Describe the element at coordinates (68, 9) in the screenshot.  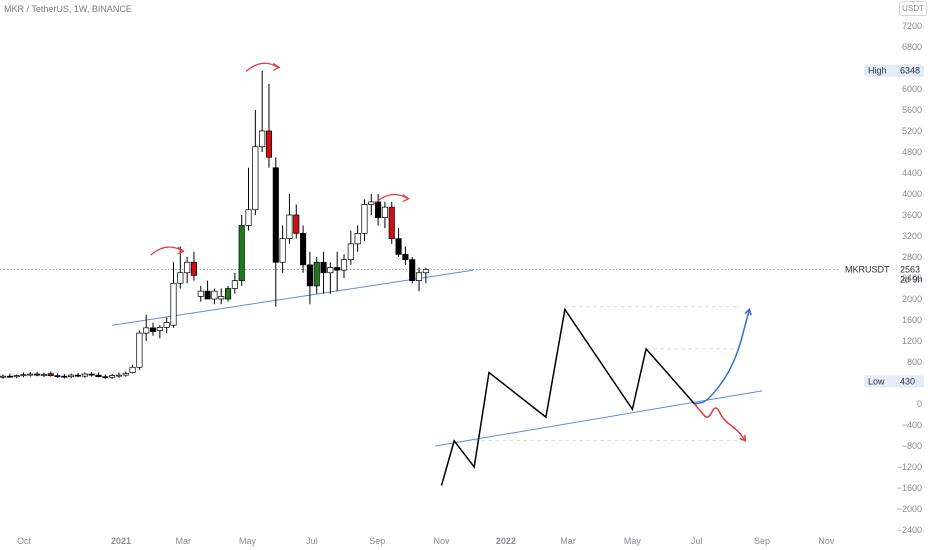
I see `symbol-title: MKR / TetherUS, 1W, BINANCE` at that location.